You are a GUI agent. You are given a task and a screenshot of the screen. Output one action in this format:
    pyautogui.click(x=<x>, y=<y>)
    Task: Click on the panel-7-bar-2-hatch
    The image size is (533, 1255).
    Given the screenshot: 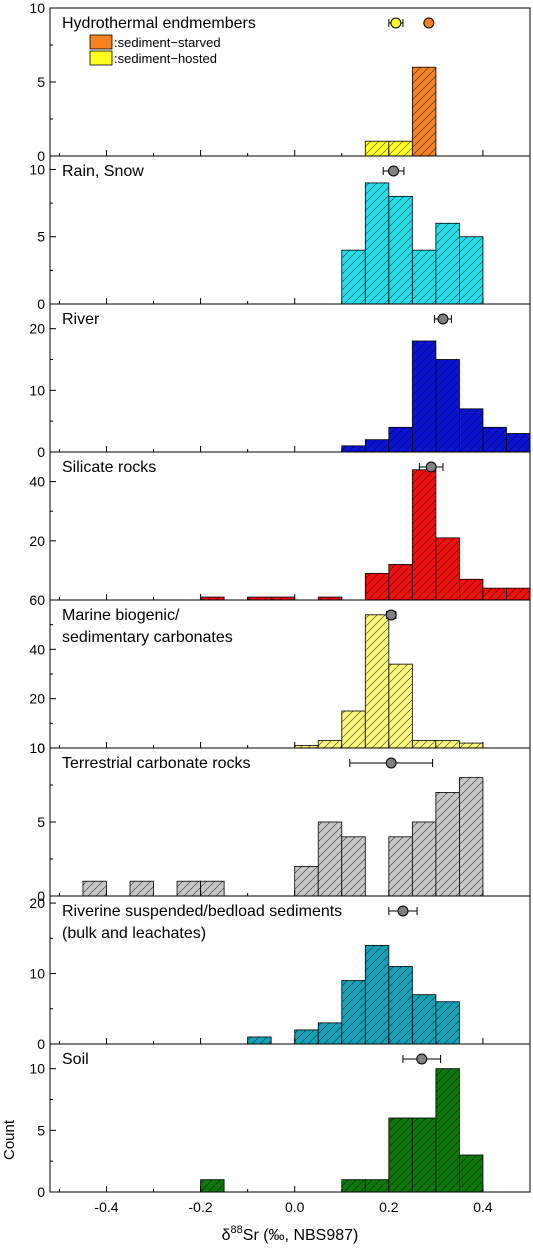 What is the action you would take?
    pyautogui.click(x=306, y=1036)
    